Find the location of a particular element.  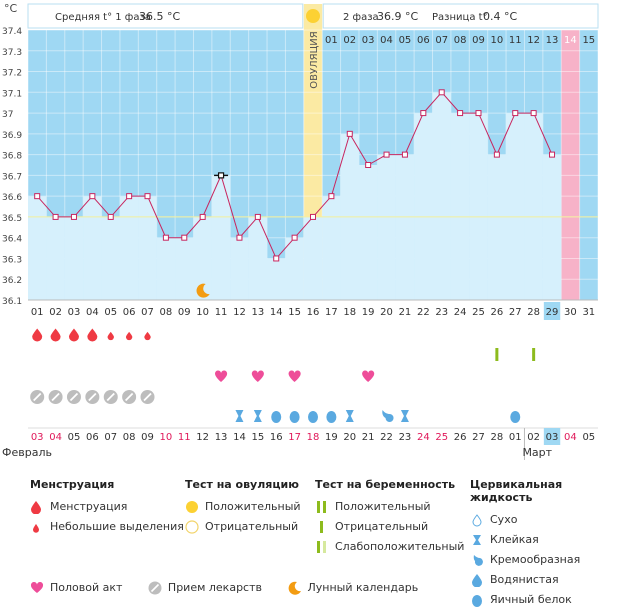

calendar-date-label: 25 is located at coordinates (441, 437).